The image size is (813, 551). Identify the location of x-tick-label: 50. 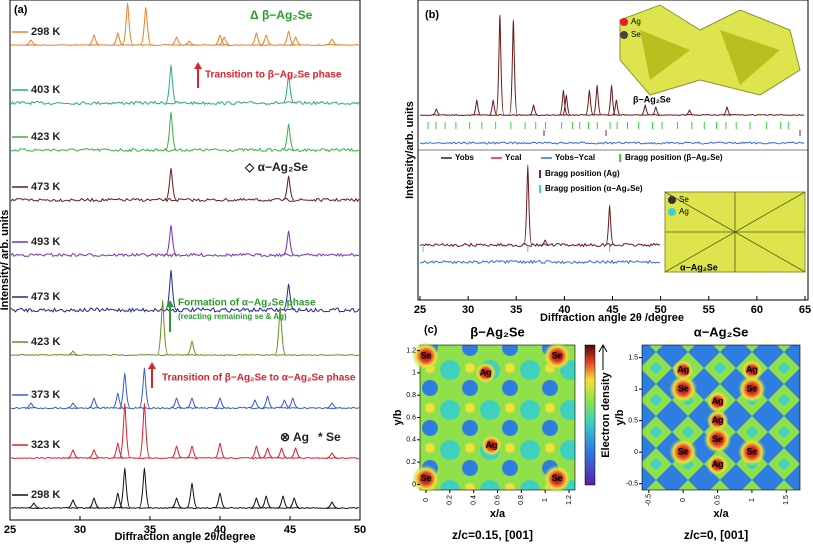
(360, 530).